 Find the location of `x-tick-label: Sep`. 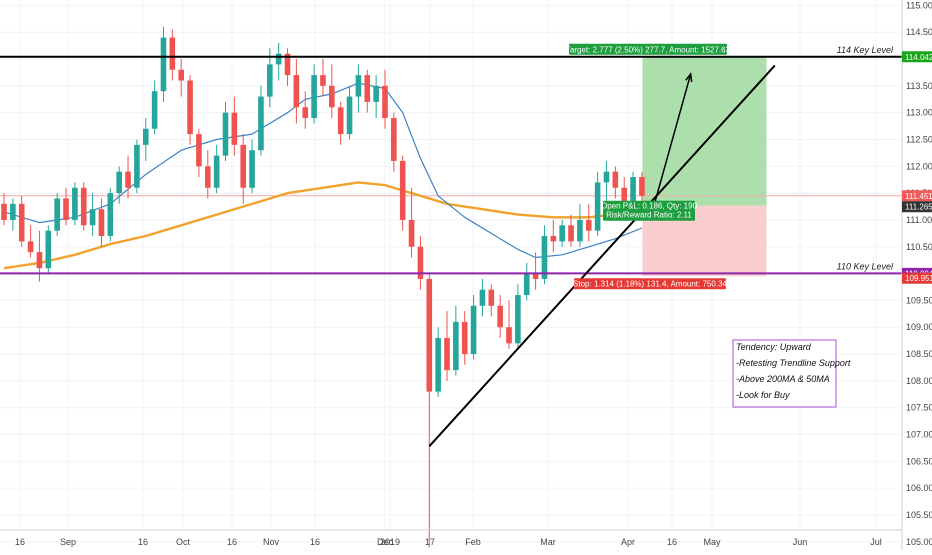

x-tick-label: Sep is located at coordinates (68, 542).